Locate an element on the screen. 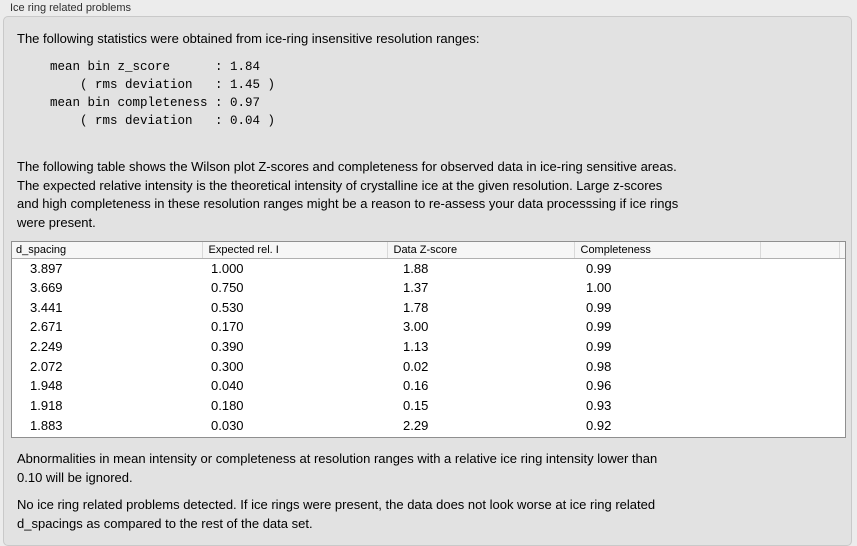 The image size is (857, 546). column-header: Expected rel. I is located at coordinates (295, 250).